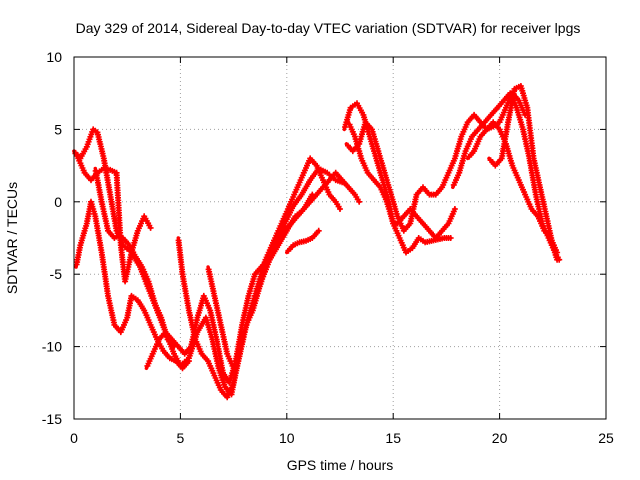 The width and height of the screenshot is (640, 480). Describe the element at coordinates (606, 438) in the screenshot. I see `x-tick-label: 25` at that location.